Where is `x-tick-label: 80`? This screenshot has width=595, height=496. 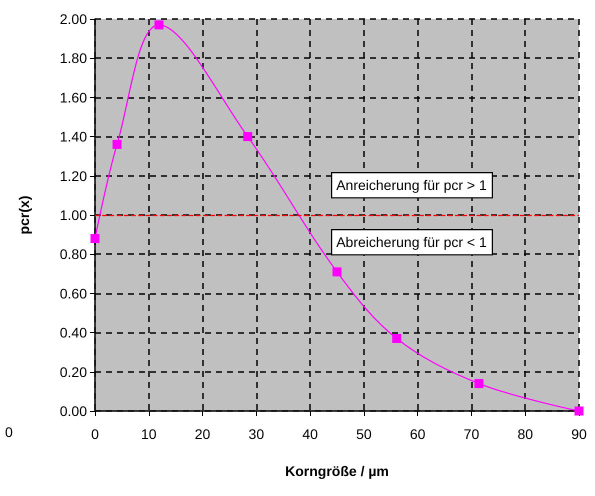
x-tick-label: 80 is located at coordinates (525, 434).